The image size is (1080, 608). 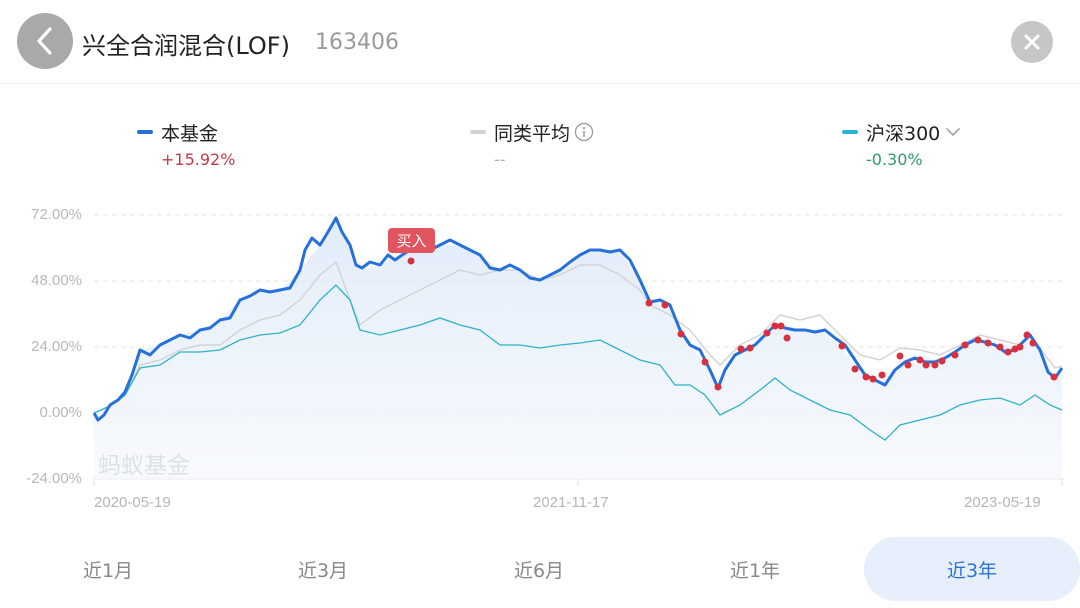 What do you see at coordinates (56, 346) in the screenshot?
I see `y-tick-label: 24.00%` at bounding box center [56, 346].